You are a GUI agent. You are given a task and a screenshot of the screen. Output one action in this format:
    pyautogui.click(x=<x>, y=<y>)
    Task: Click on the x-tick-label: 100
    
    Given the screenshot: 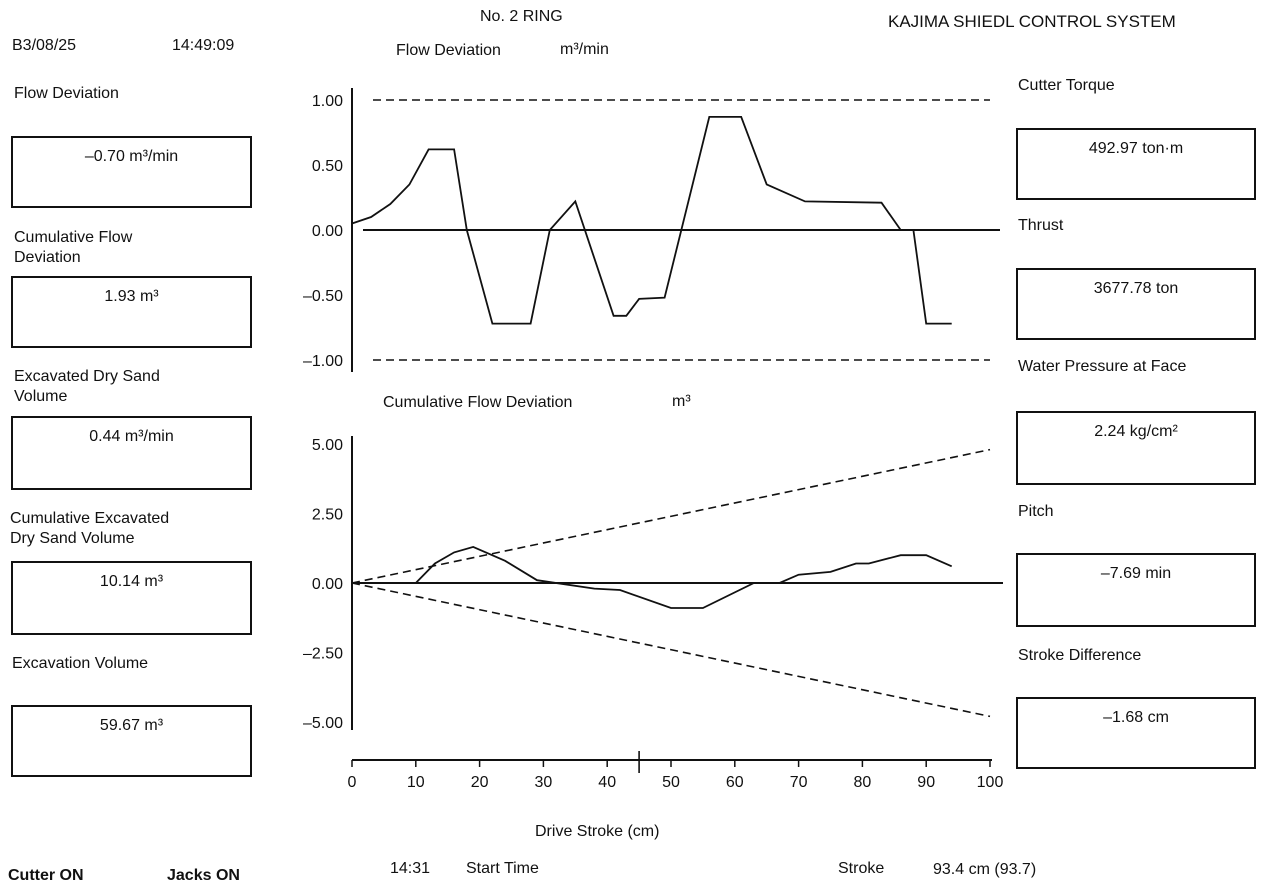 What is the action you would take?
    pyautogui.click(x=990, y=782)
    